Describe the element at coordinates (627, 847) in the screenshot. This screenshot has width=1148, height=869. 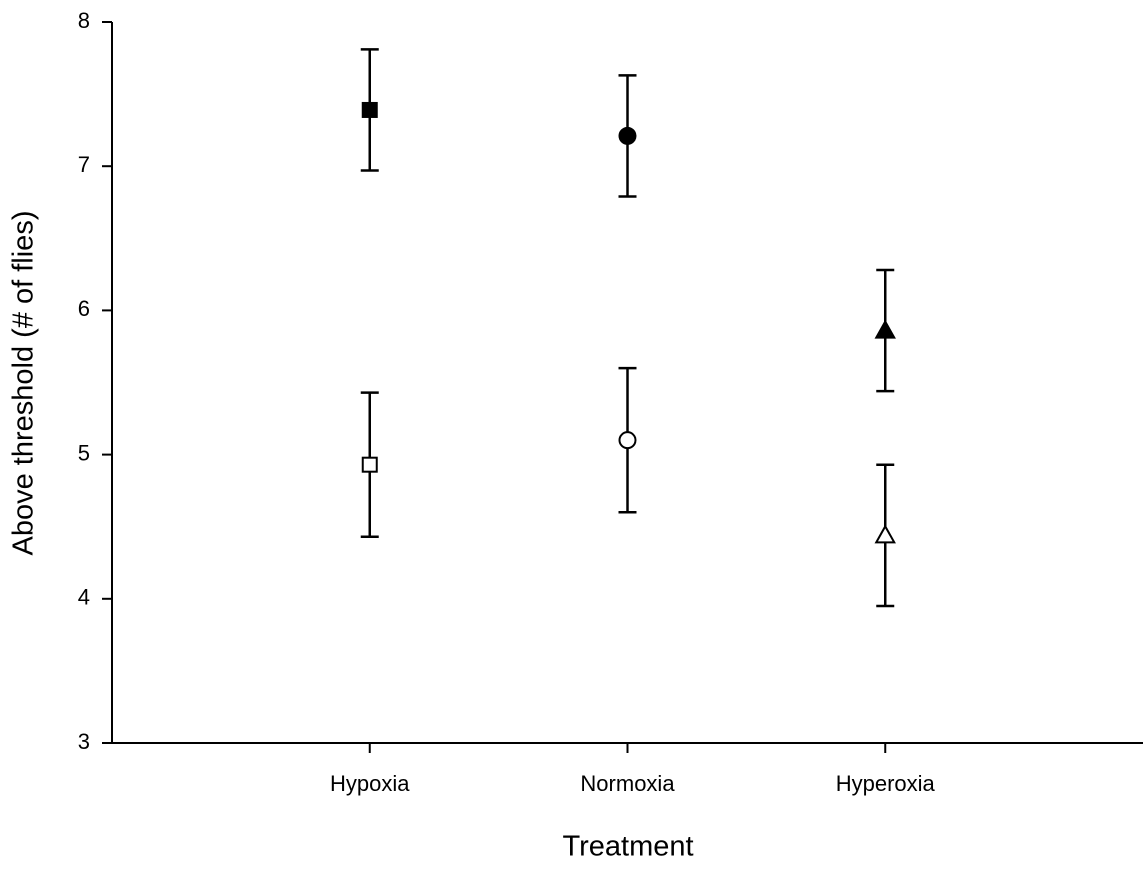
I see `x-axis-title: Treatment` at that location.